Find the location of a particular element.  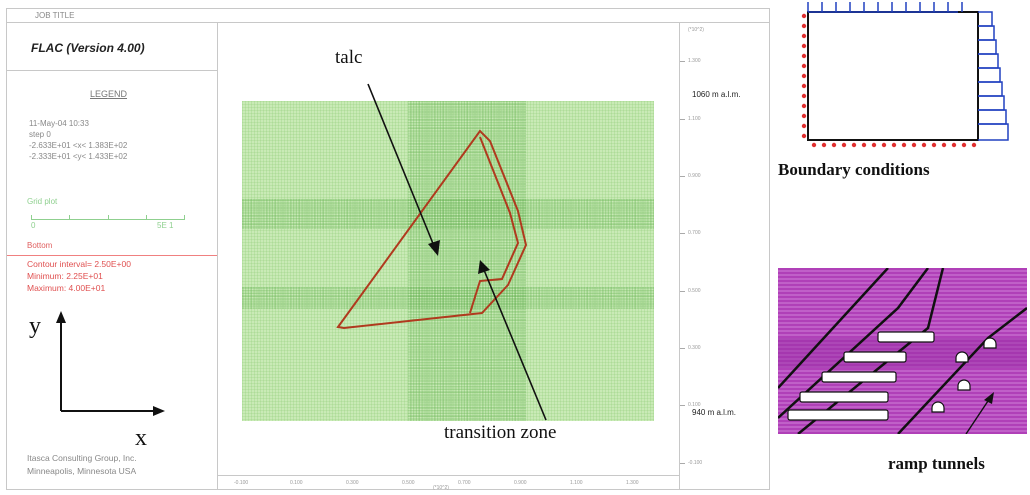

grid-scale-bar is located at coordinates (108, 215).